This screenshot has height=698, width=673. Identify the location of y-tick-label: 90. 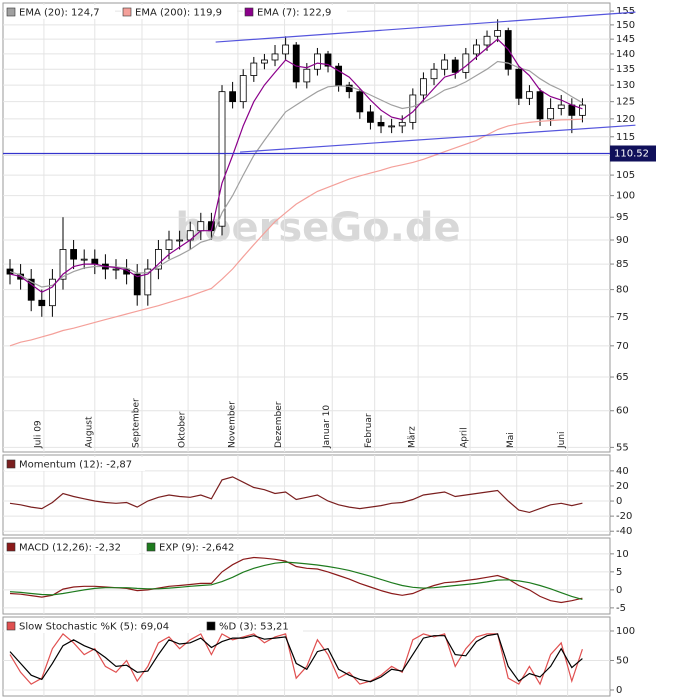
(622, 240).